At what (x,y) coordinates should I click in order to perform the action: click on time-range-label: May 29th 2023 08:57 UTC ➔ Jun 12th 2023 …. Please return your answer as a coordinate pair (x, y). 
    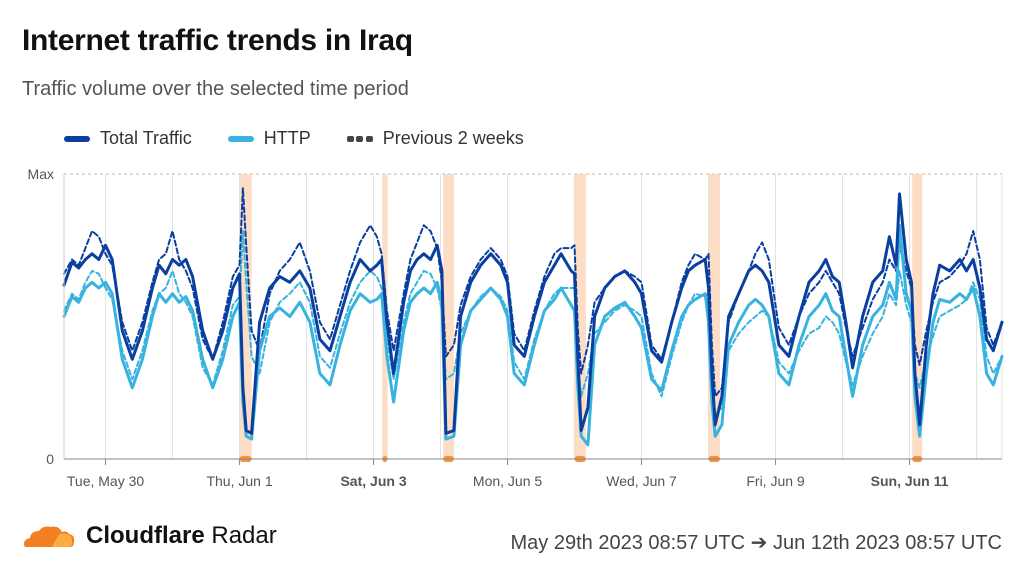
    Looking at the image, I should click on (756, 543).